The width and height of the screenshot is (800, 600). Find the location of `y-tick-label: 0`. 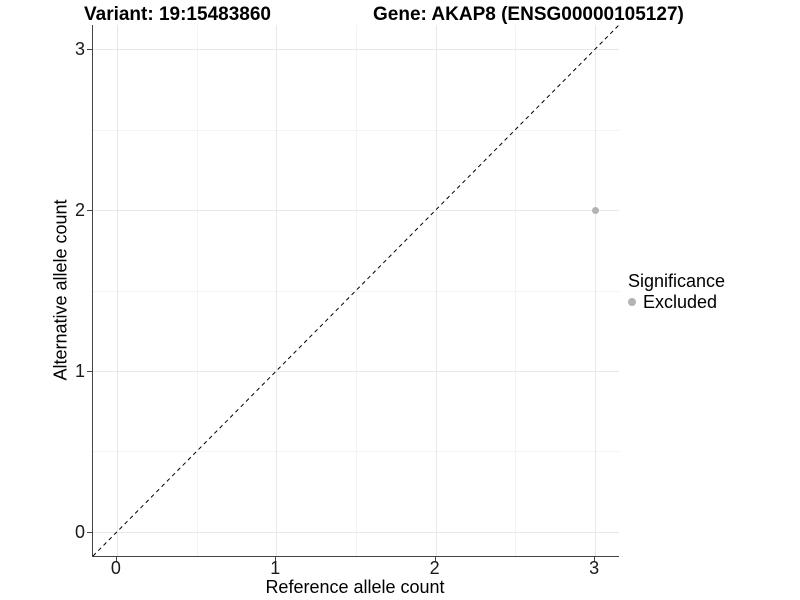

y-tick-label: 0 is located at coordinates (79, 531).